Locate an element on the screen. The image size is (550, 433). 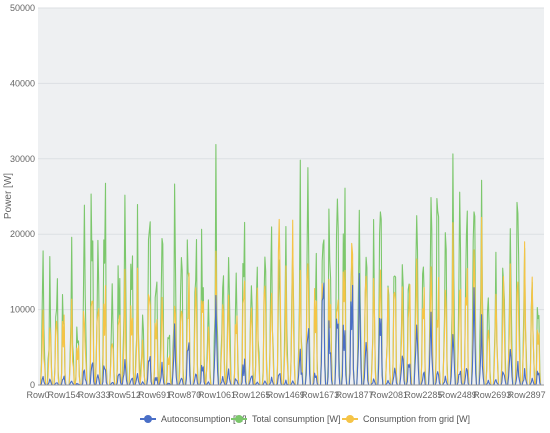
x-tick-label: Row1673 is located at coordinates (320, 395).